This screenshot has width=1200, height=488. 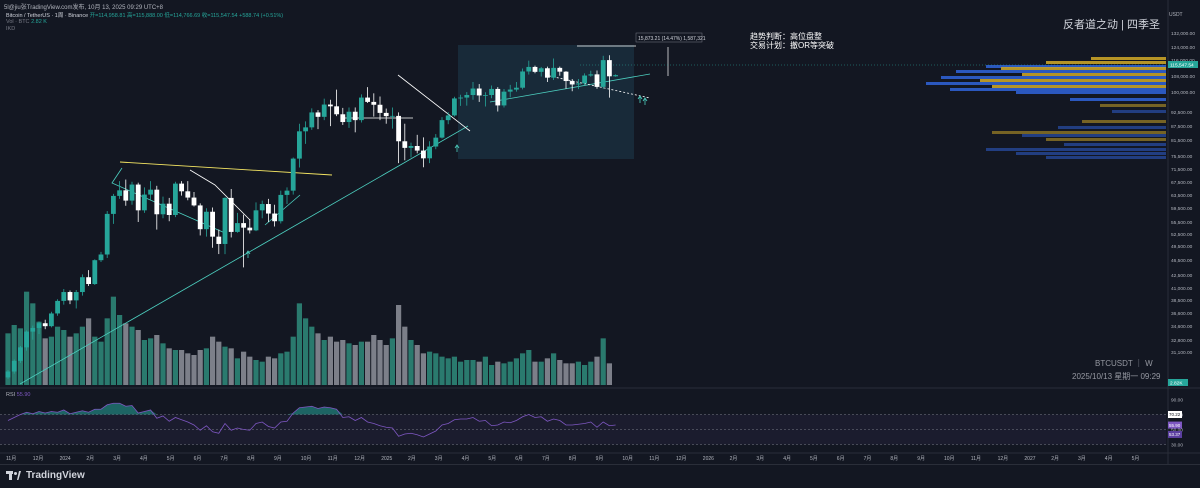 I want to click on price-tick: 36,600.00, so click(x=1182, y=314).